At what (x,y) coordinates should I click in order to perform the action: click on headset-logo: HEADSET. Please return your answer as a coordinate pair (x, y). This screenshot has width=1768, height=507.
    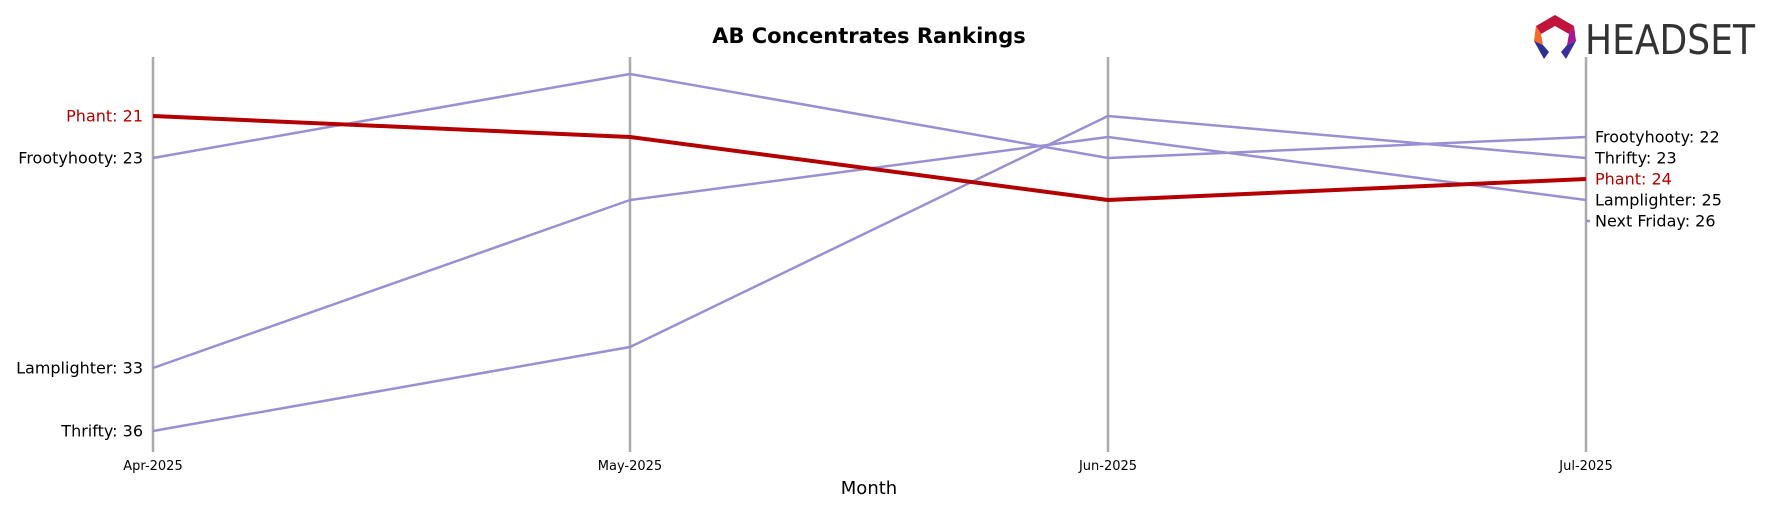
    Looking at the image, I should click on (1645, 39).